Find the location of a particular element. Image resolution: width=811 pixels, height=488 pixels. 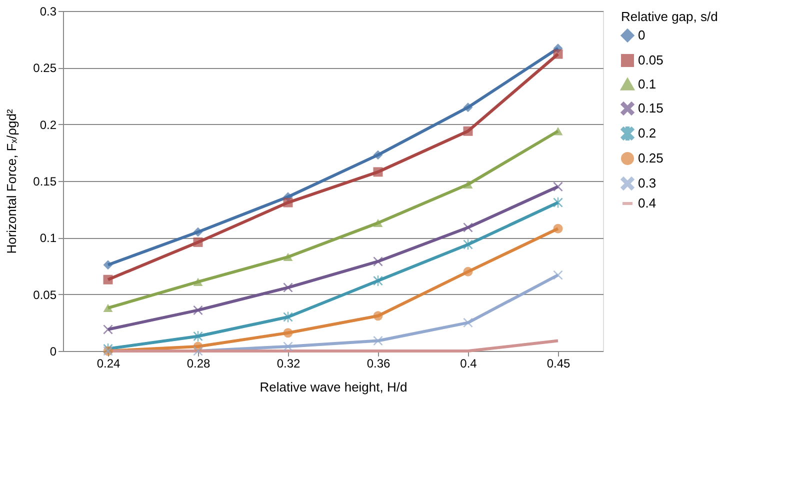

x-tick-label: 0.24 is located at coordinates (108, 363).